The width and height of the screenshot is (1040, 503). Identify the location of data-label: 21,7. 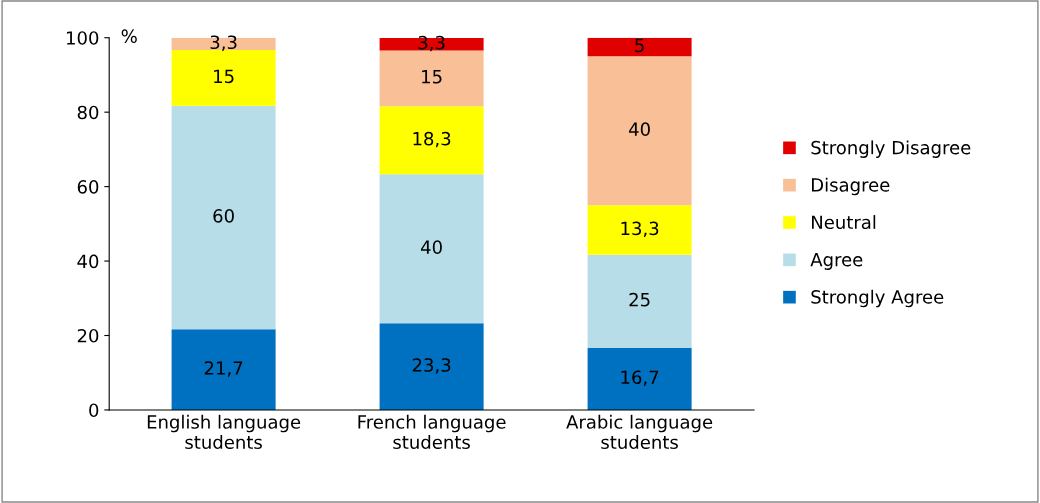
(223, 369).